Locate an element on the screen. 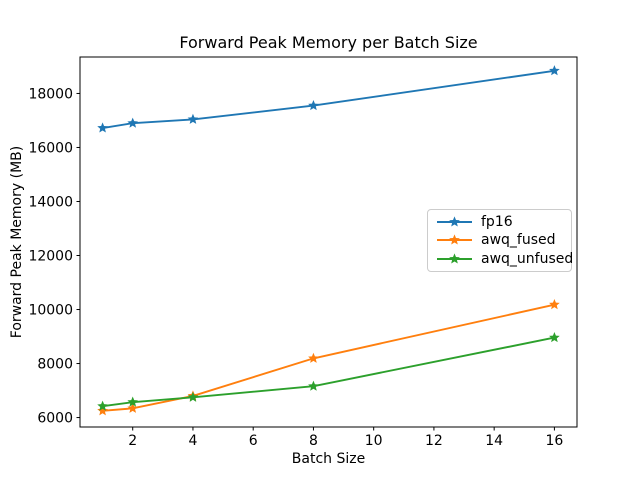 The height and width of the screenshot is (480, 640). x-tick-label: 12 is located at coordinates (434, 441).